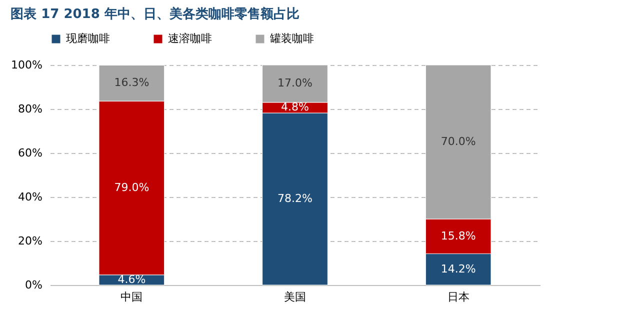 The height and width of the screenshot is (332, 640). I want to click on data-label: 16.3%, so click(132, 83).